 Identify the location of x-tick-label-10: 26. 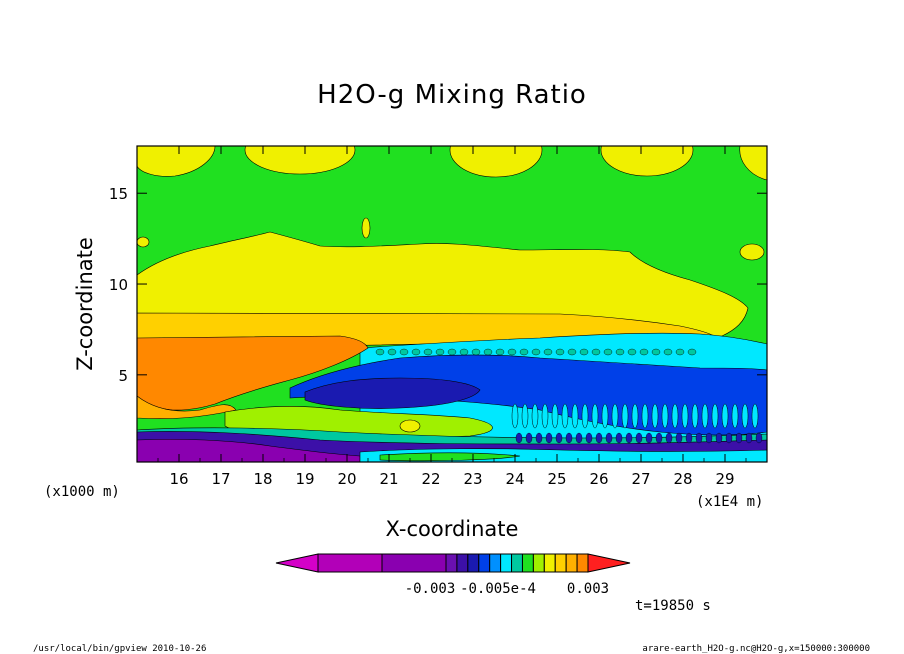
(598, 479).